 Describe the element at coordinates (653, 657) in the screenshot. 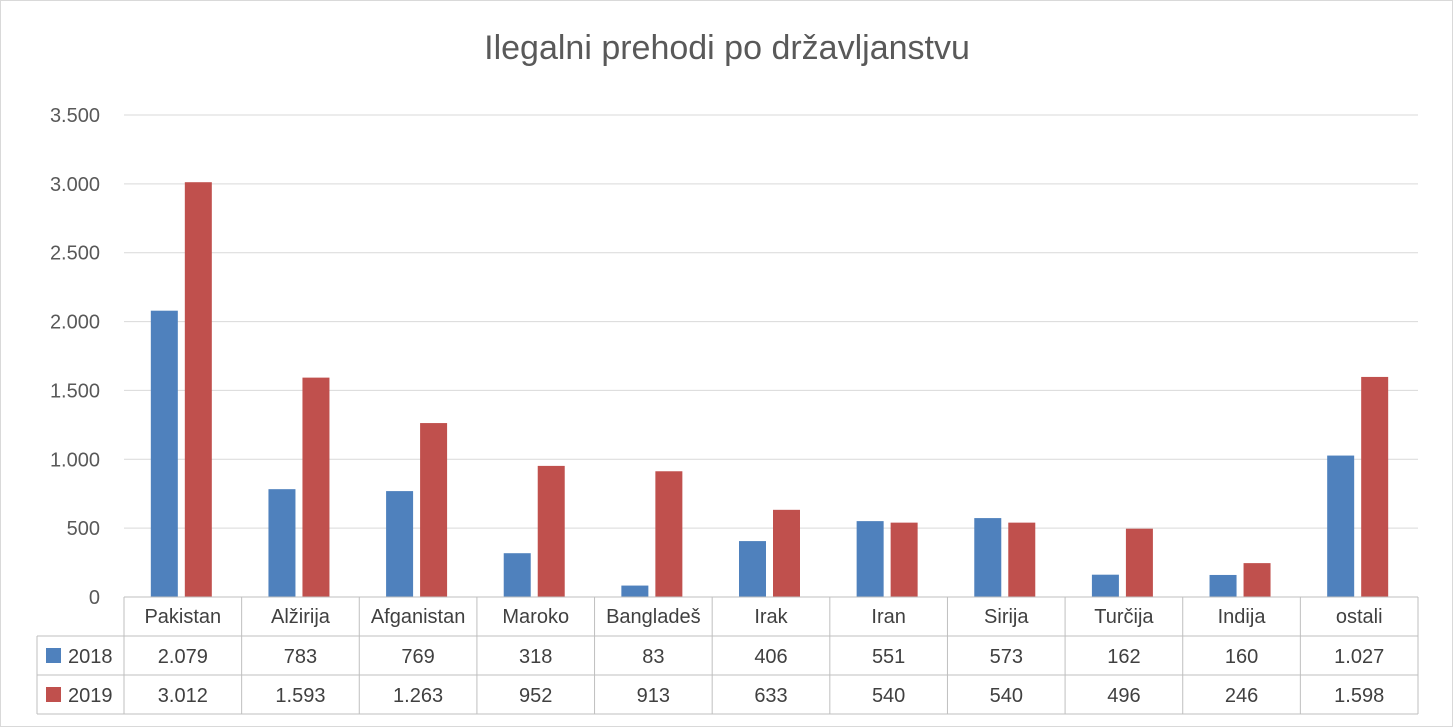

I see `table-cell-value: 83` at that location.